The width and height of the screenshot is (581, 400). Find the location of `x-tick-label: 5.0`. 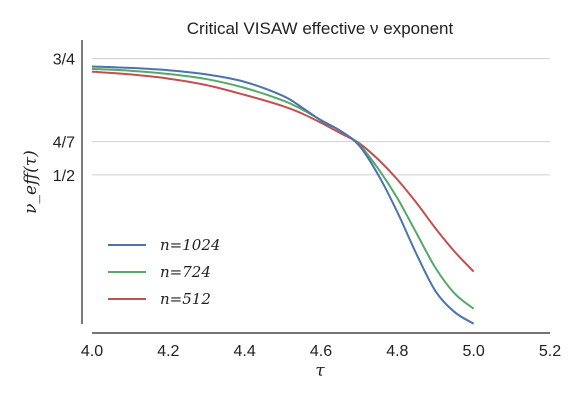

x-tick-label: 5.0 is located at coordinates (474, 351).